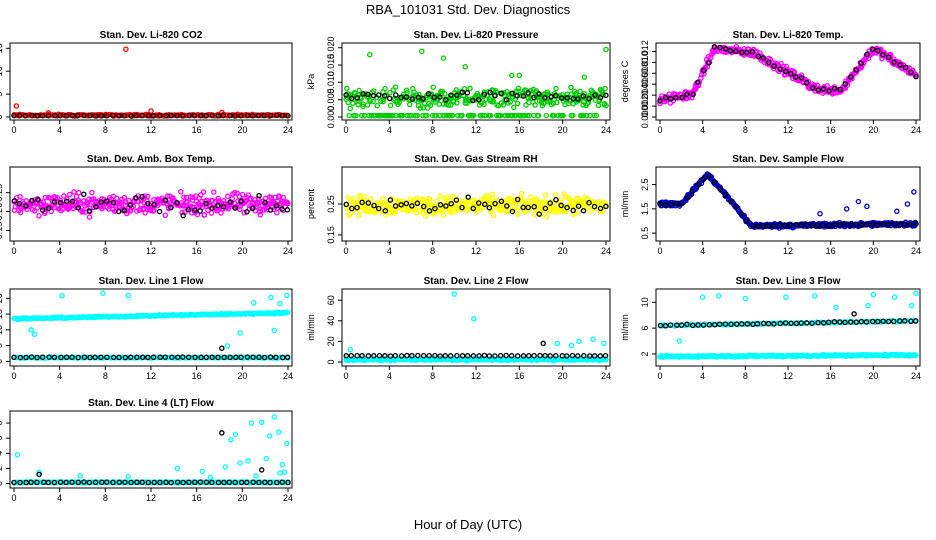  What do you see at coordinates (2, 438) in the screenshot?
I see `y-tick-label: 6` at bounding box center [2, 438].